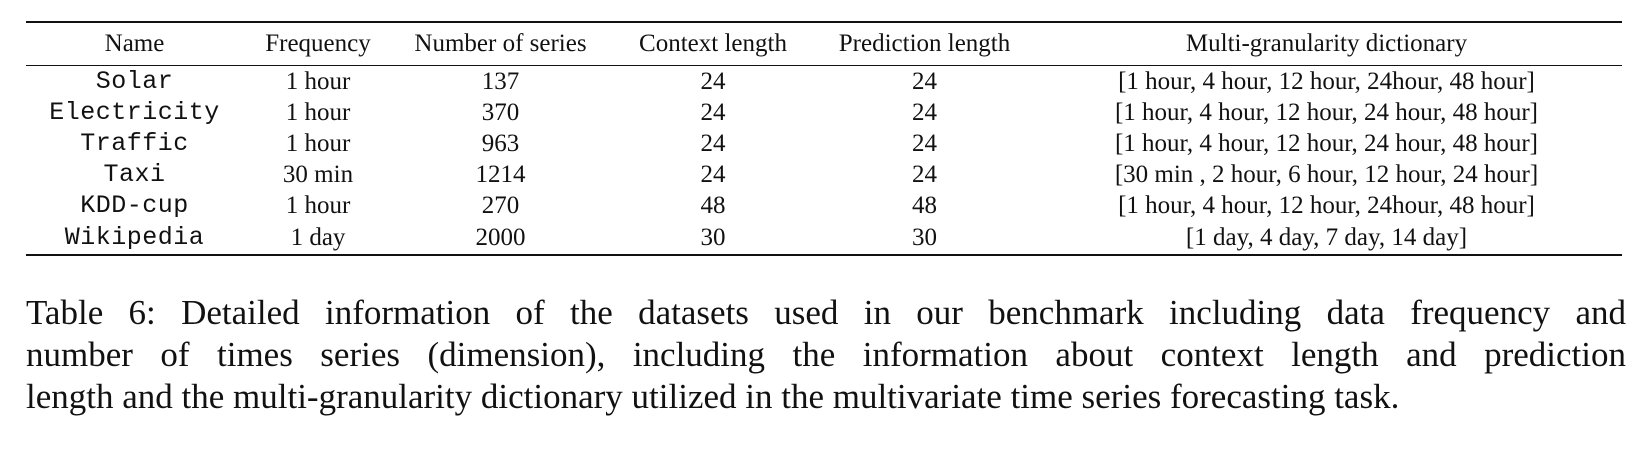 This screenshot has height=450, width=1646. What do you see at coordinates (318, 43) in the screenshot?
I see `header-frequency: Frequency` at bounding box center [318, 43].